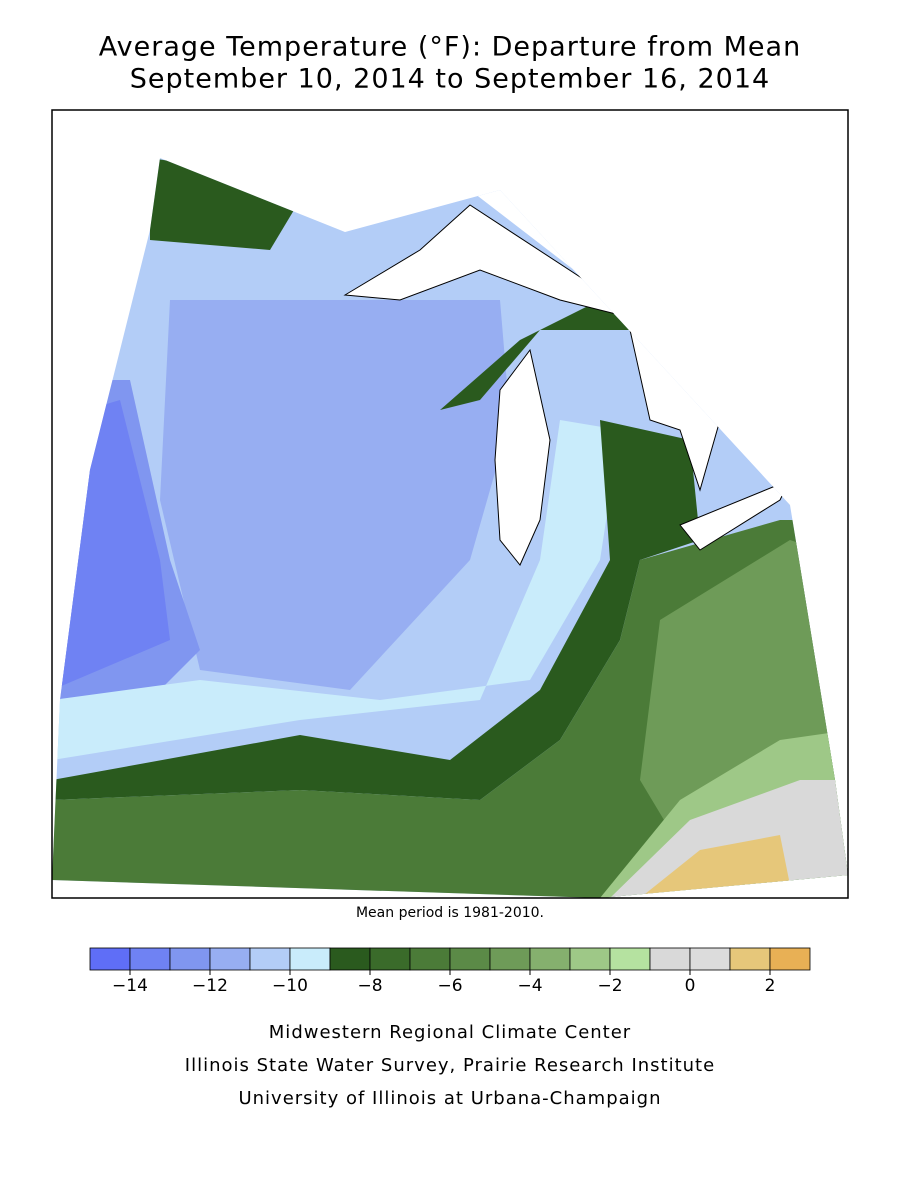 Image resolution: width=900 pixels, height=1200 pixels. What do you see at coordinates (130, 986) in the screenshot?
I see `tick-label: −14` at bounding box center [130, 986].